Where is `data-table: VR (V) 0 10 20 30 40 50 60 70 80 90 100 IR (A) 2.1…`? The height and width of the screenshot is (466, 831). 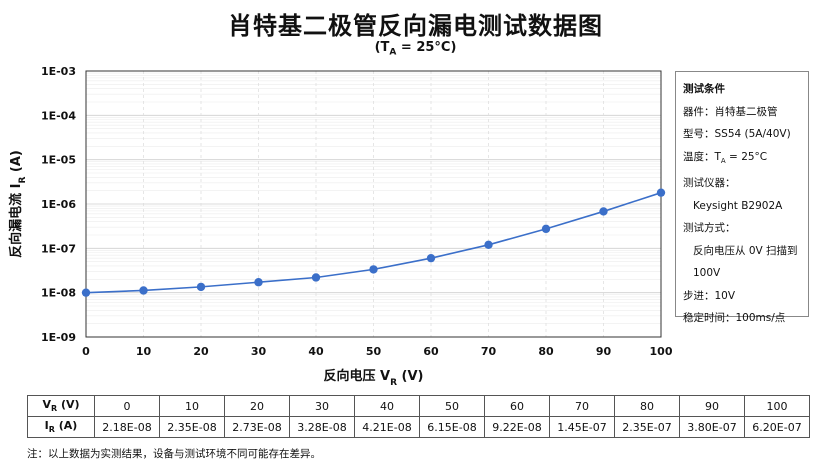 data-table: VR (V) 0 10 20 30 40 50 60 70 80 90 100 IR (A) 2.1… is located at coordinates (418, 416).